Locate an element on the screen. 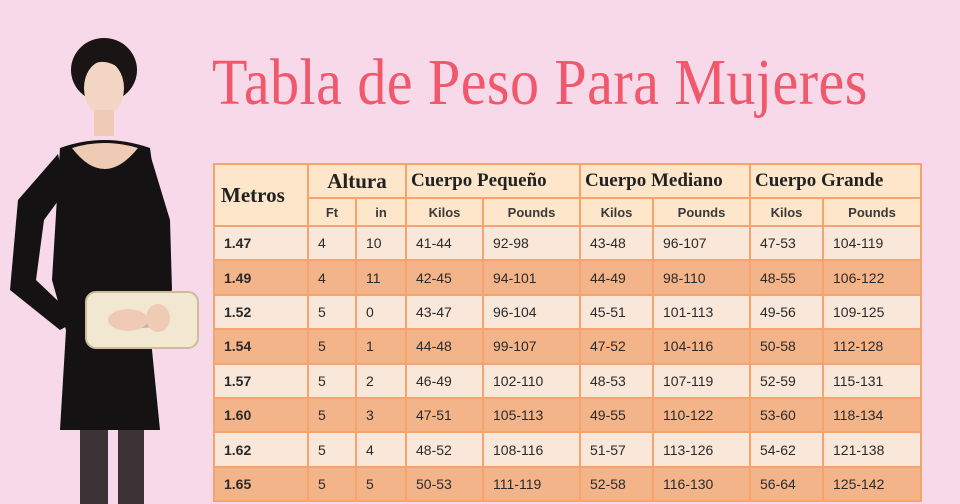 The image size is (960, 504). cell-mediano-kilos: 47-52 is located at coordinates (616, 346).